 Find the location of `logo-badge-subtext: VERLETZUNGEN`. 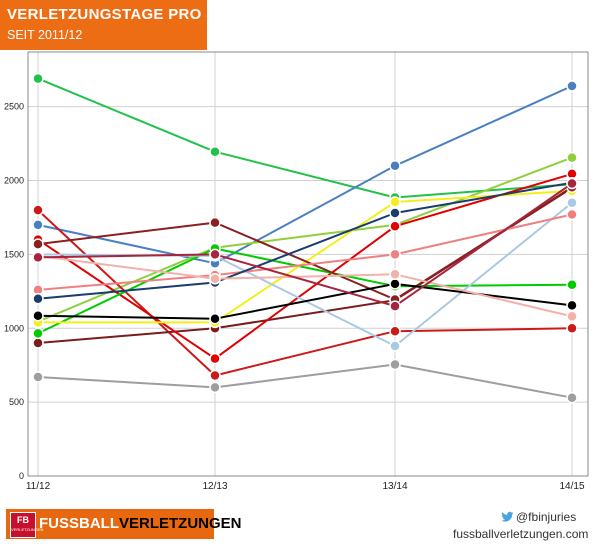

logo-badge-subtext: VERLETZUNGEN is located at coordinates (27, 529).